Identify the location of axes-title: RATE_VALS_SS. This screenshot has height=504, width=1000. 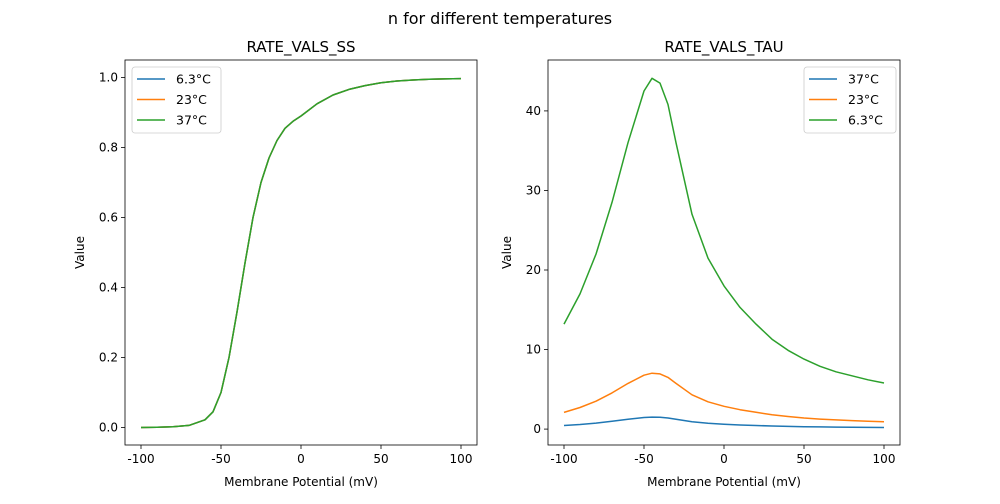
(300, 47).